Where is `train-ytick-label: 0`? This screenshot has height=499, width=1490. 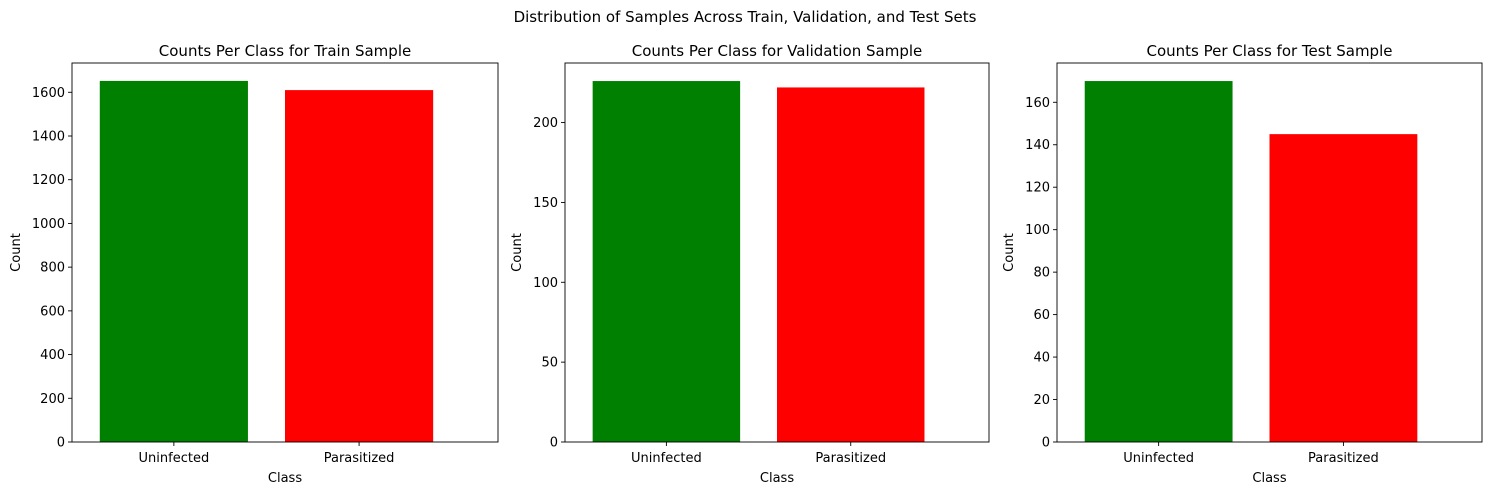
train-ytick-label: 0 is located at coordinates (61, 443).